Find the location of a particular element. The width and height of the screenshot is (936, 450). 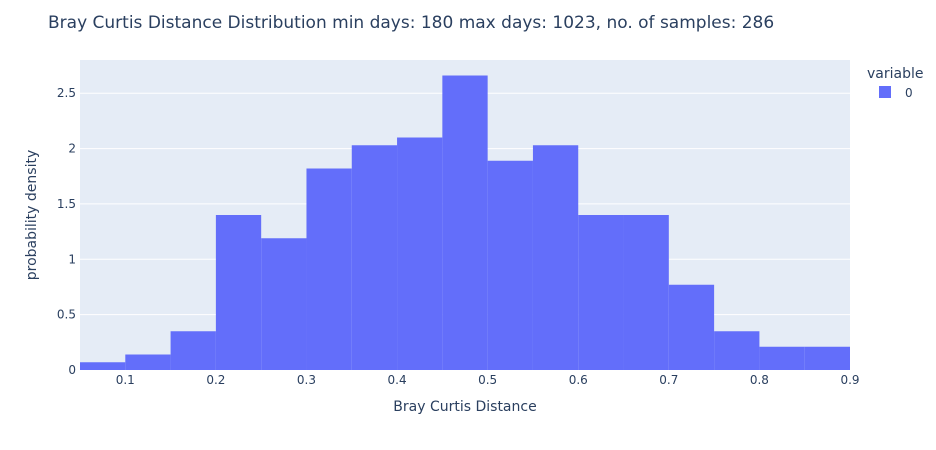

x-tick-label: 0.2 is located at coordinates (215, 380).